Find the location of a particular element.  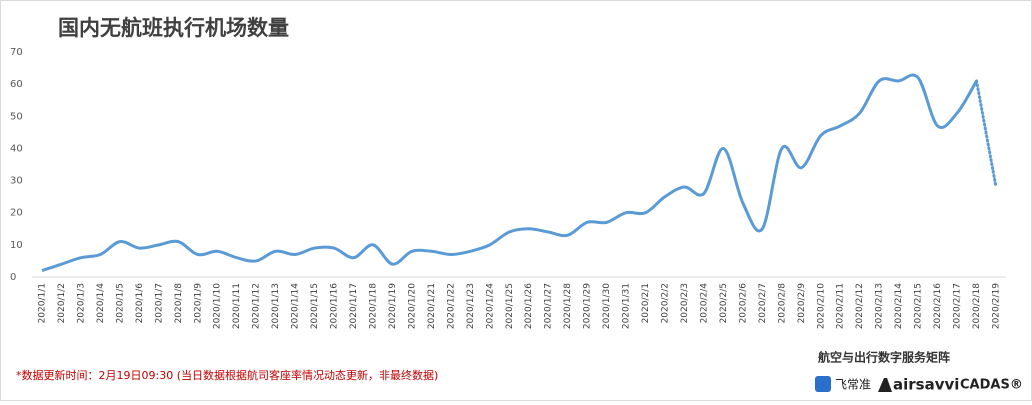

x-tick-label: 2020/1/10 is located at coordinates (218, 306).